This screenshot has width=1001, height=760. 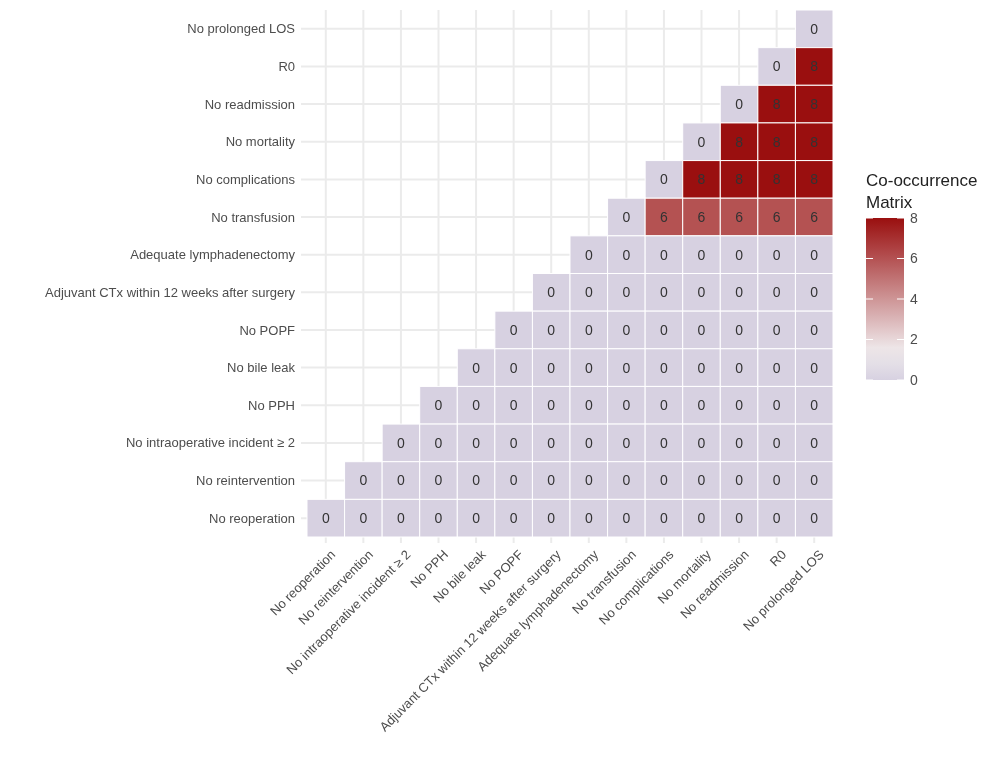 I want to click on x-tick-label: R0, so click(x=778, y=558).